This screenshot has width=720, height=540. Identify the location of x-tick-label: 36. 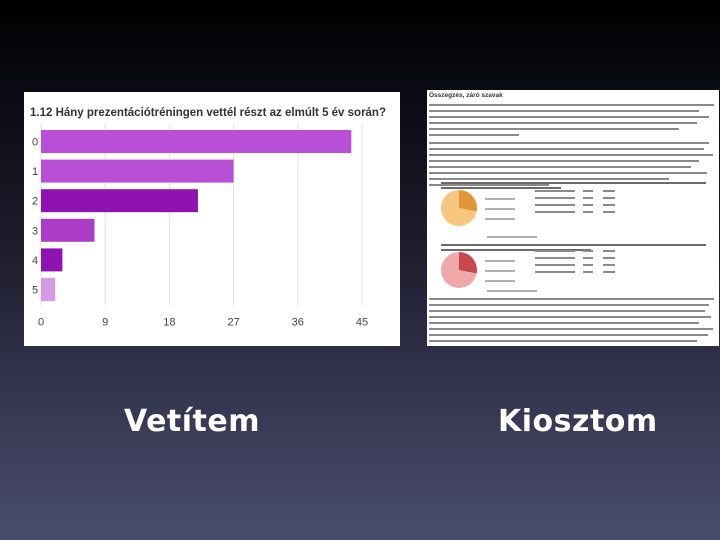
(298, 323).